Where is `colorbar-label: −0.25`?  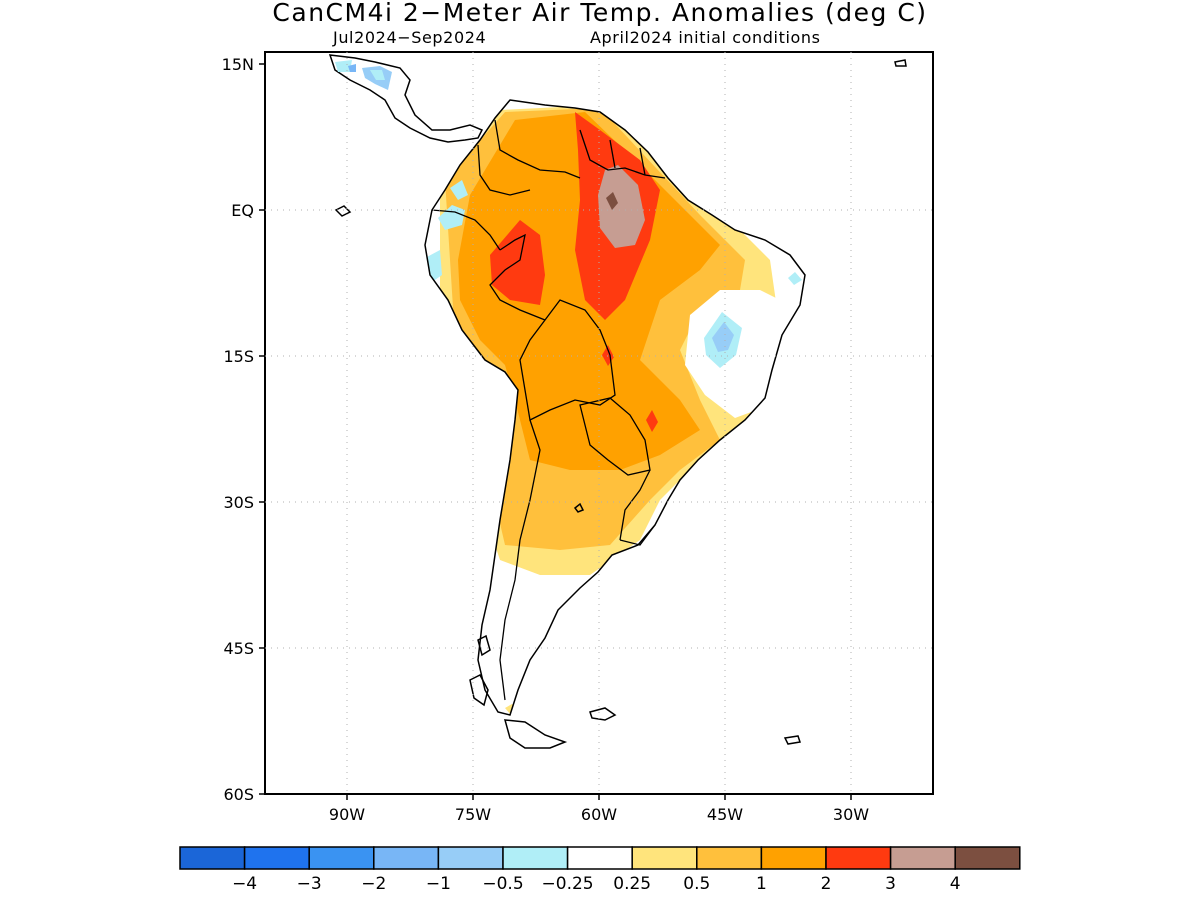
colorbar-label: −0.25 is located at coordinates (568, 884).